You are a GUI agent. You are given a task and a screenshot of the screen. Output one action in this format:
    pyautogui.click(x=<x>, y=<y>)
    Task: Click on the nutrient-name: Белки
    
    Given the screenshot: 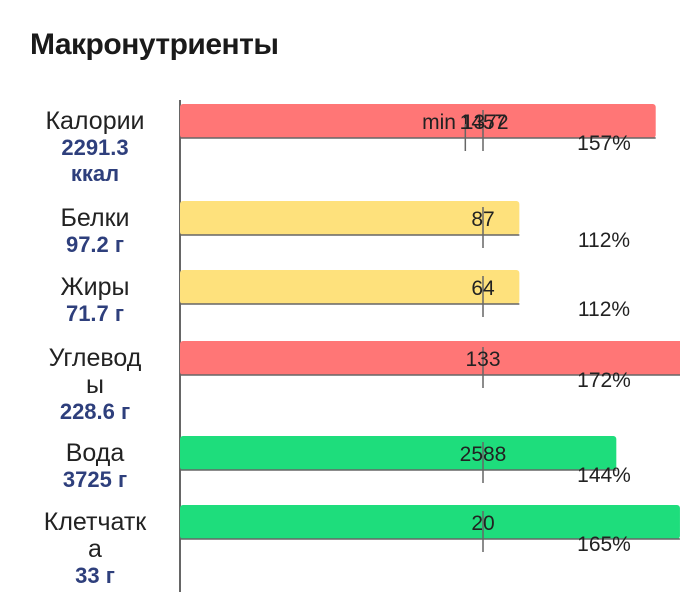 What is the action you would take?
    pyautogui.click(x=95, y=218)
    